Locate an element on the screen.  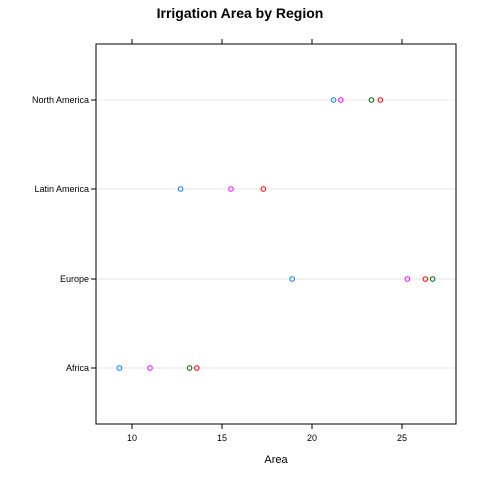
chart-title: Irrigation Area by Region is located at coordinates (240, 13).